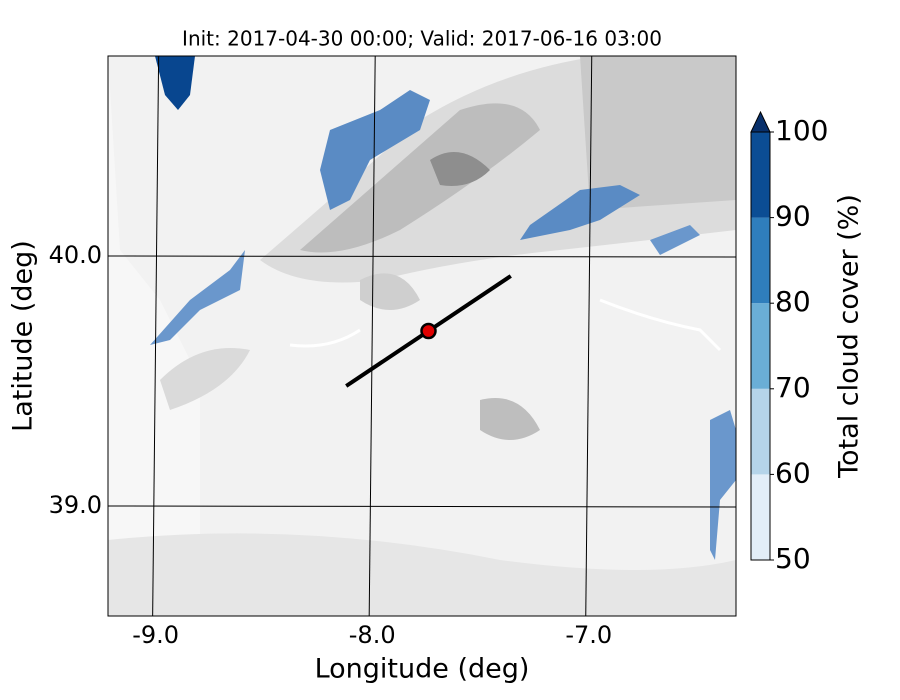 Image resolution: width=900 pixels, height=700 pixels. What do you see at coordinates (75, 255) in the screenshot?
I see `y-tick-label: 40.0` at bounding box center [75, 255].